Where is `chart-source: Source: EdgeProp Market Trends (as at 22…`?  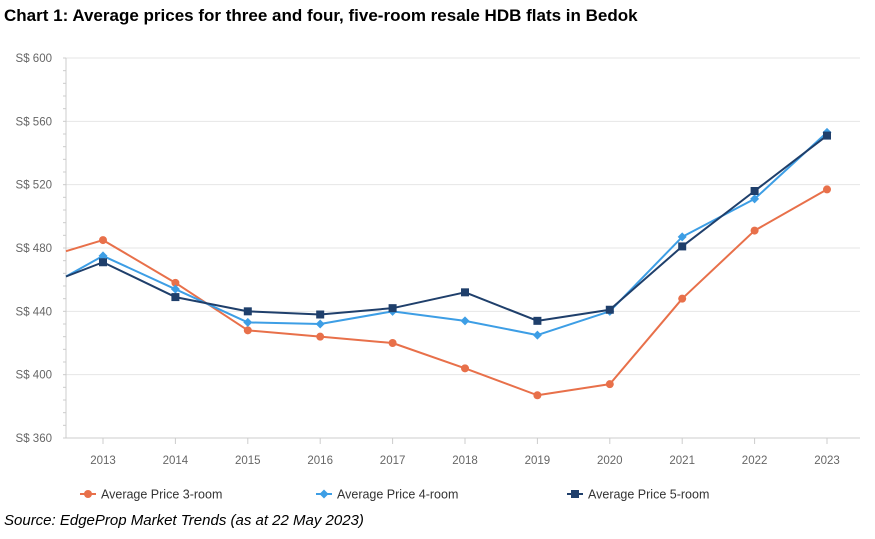 chart-source: Source: EdgeProp Market Trends (as at 22… is located at coordinates (184, 520).